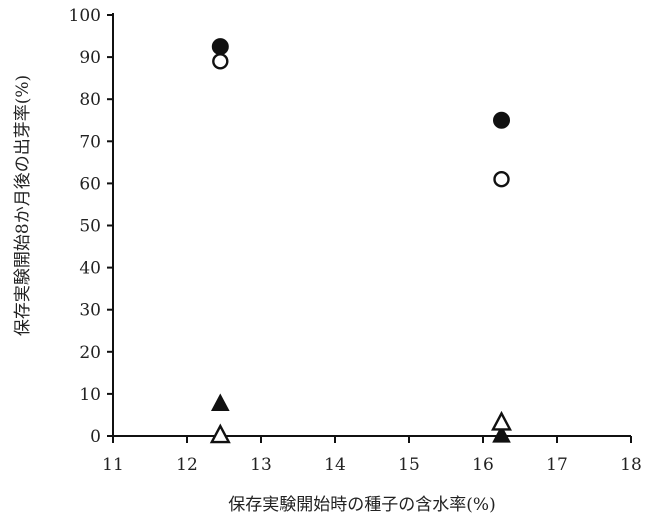 The image size is (654, 526). What do you see at coordinates (85, 16) in the screenshot?
I see `y-tick-label: 100` at bounding box center [85, 16].